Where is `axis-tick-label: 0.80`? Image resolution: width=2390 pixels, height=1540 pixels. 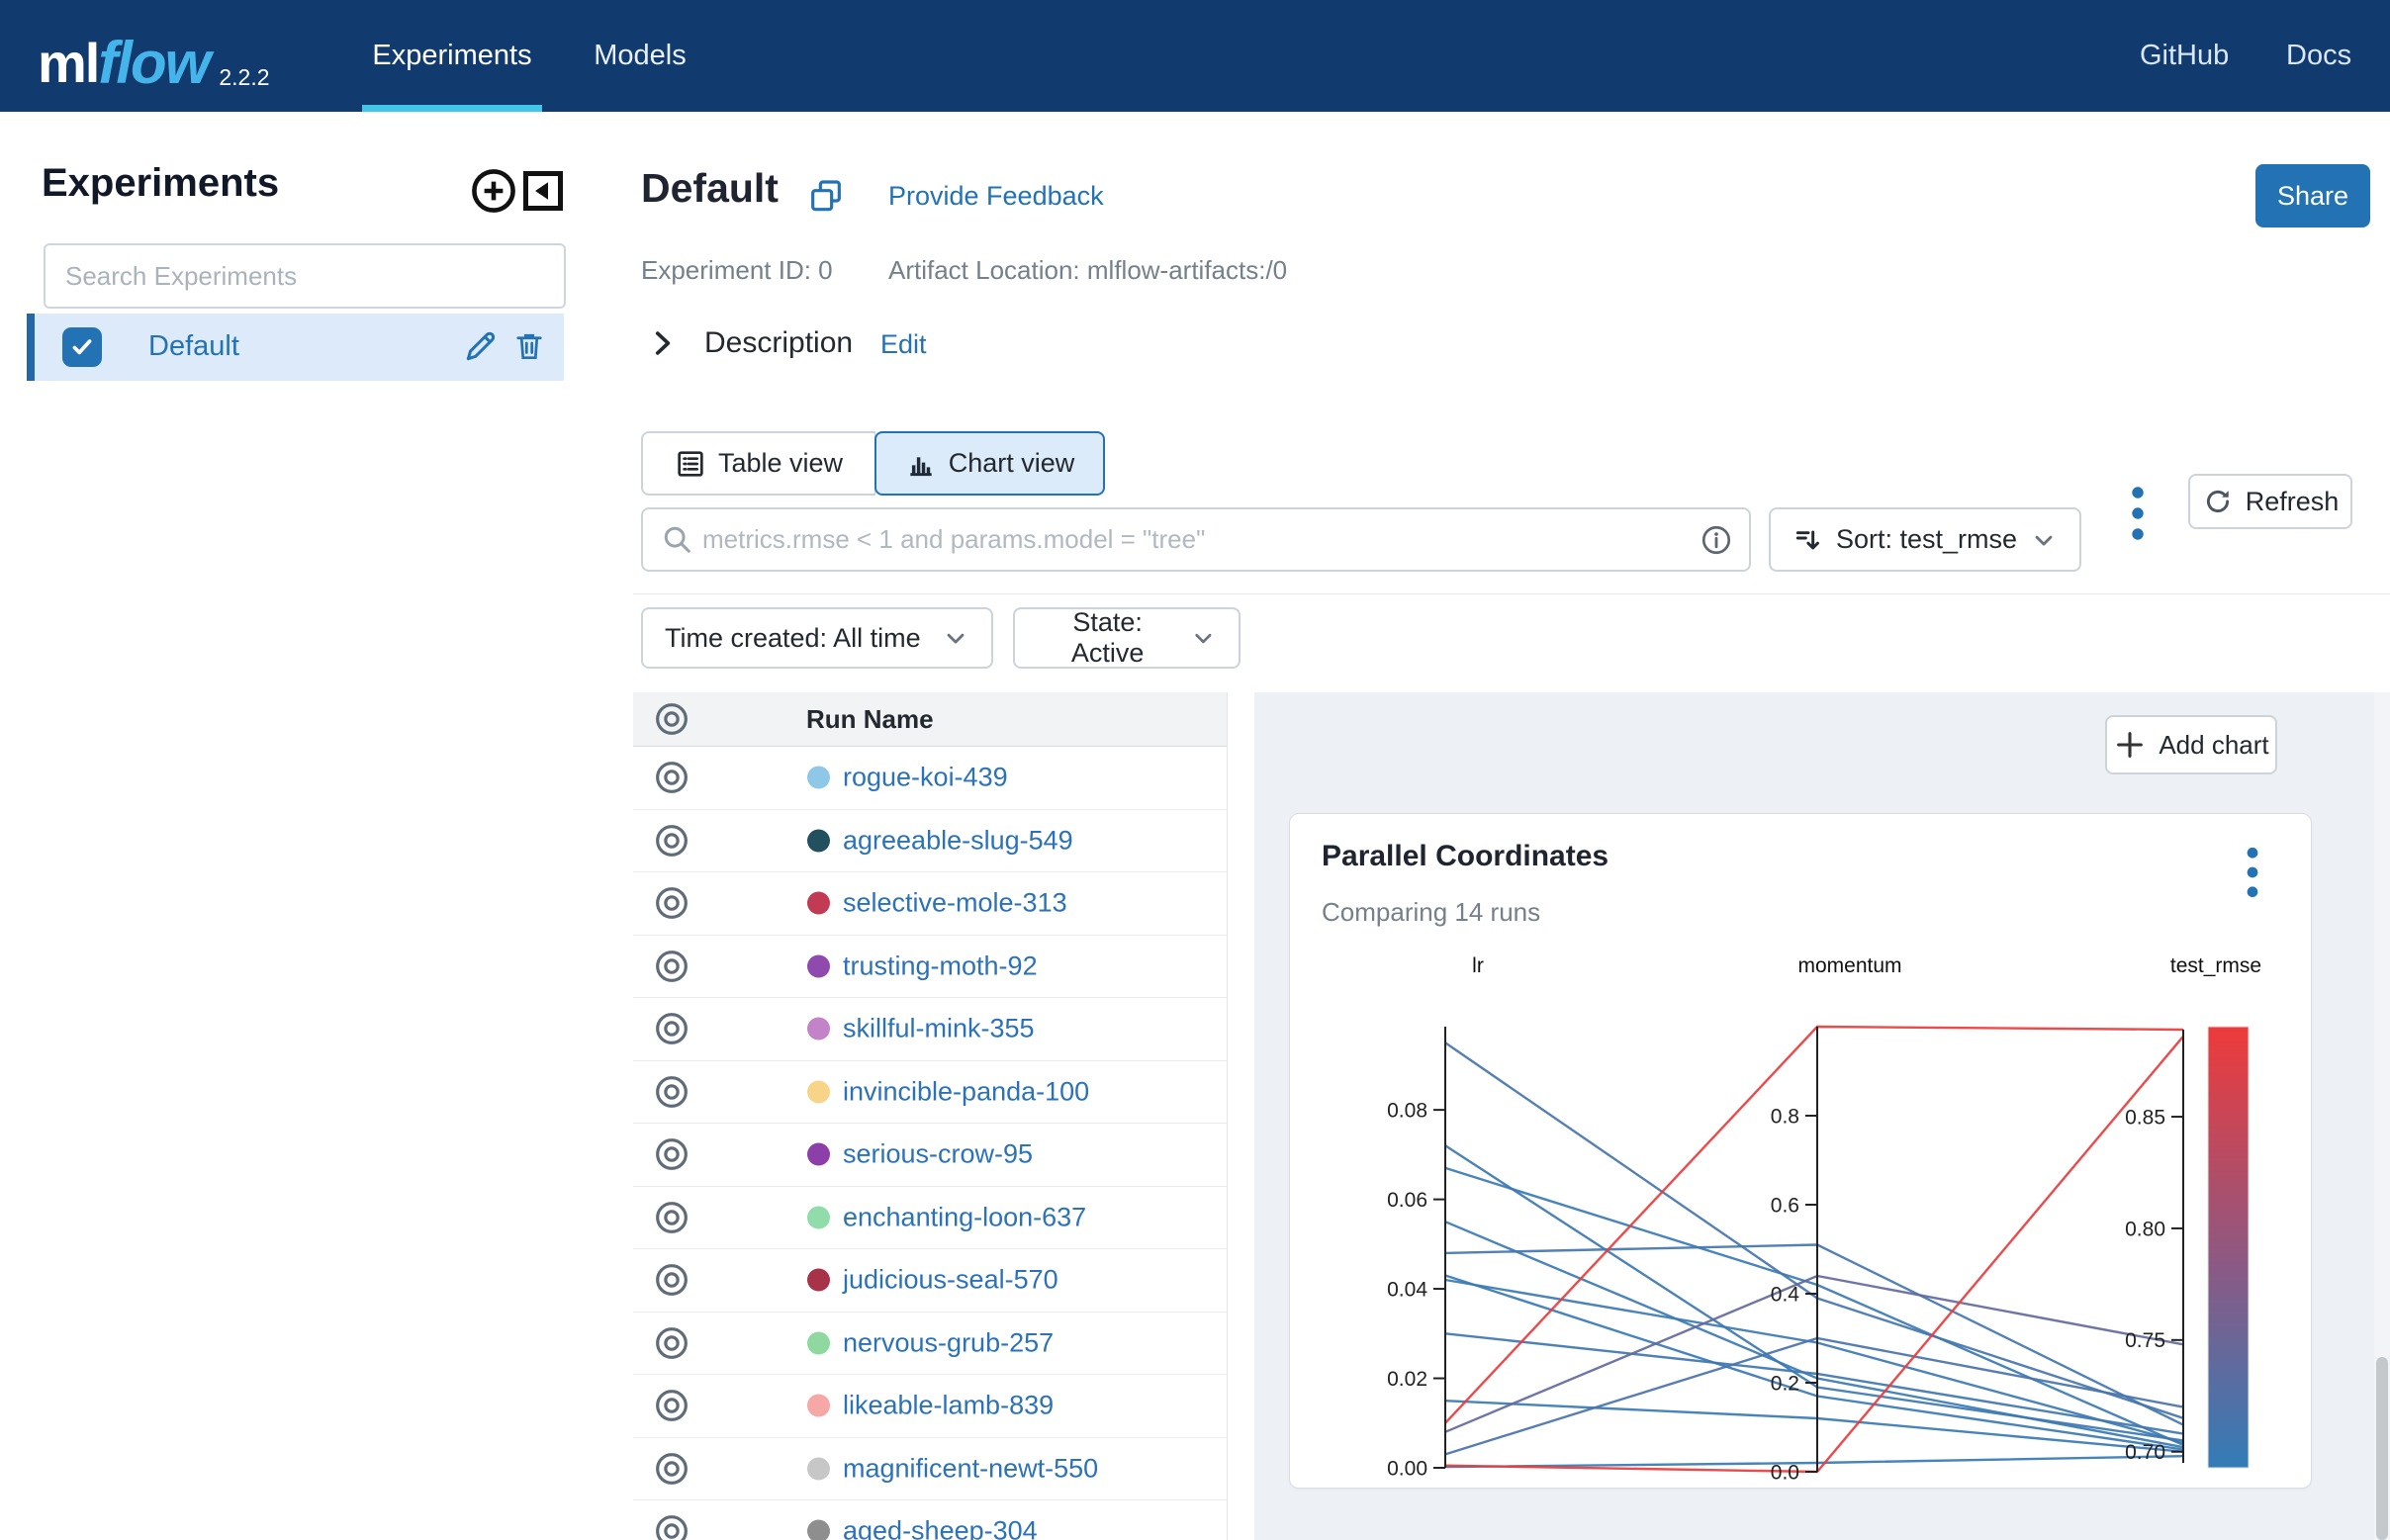
axis-tick-label: 0.80 is located at coordinates (2145, 1229).